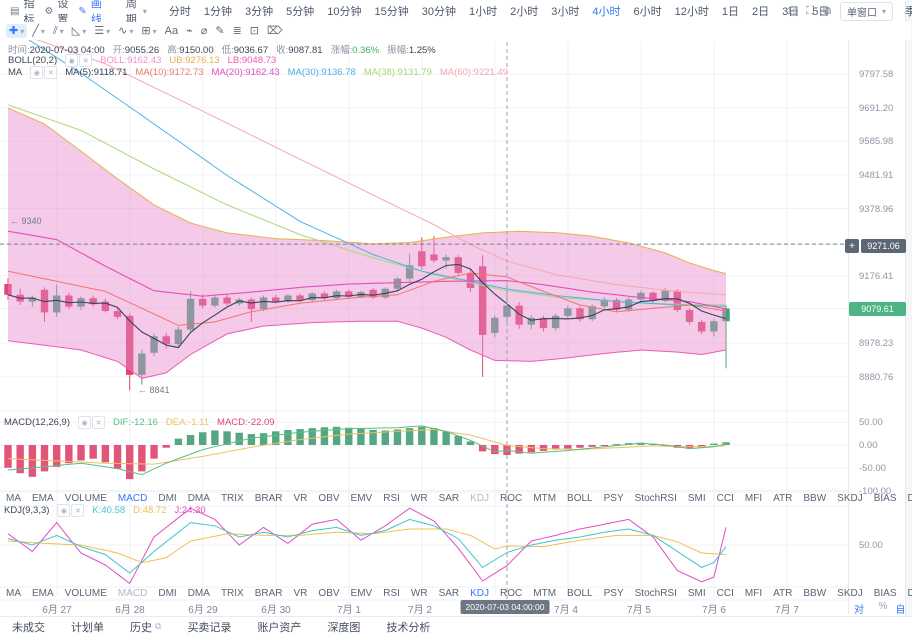  I want to click on eraser-tool: ⌀, so click(204, 31).